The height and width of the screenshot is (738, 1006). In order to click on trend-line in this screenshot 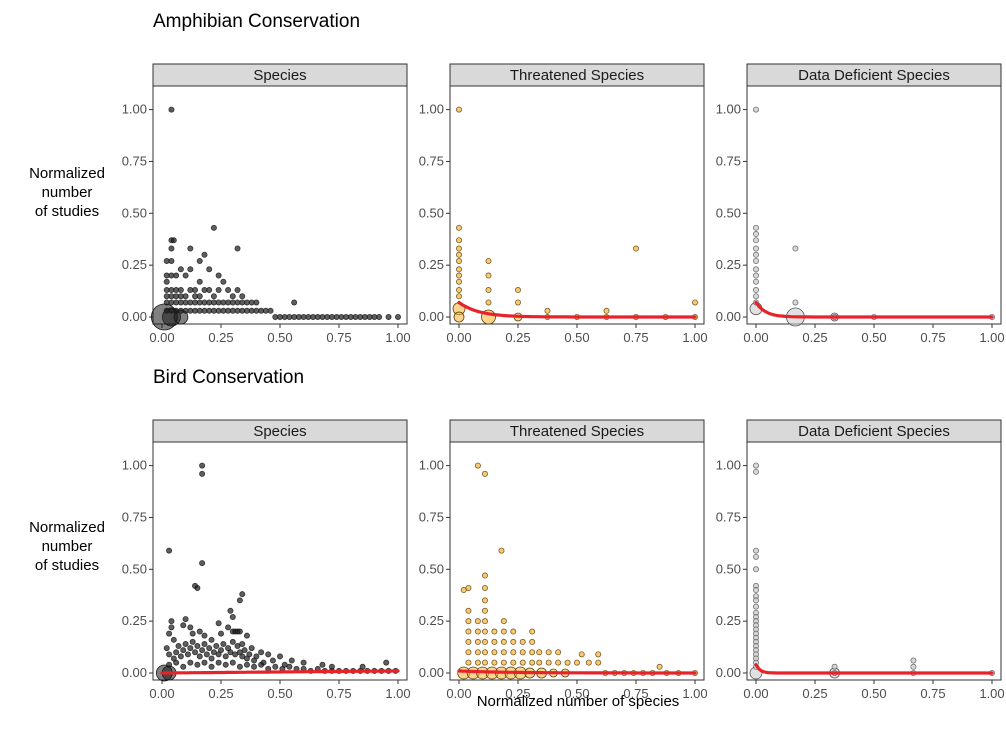, I will do `click(577, 672)`.